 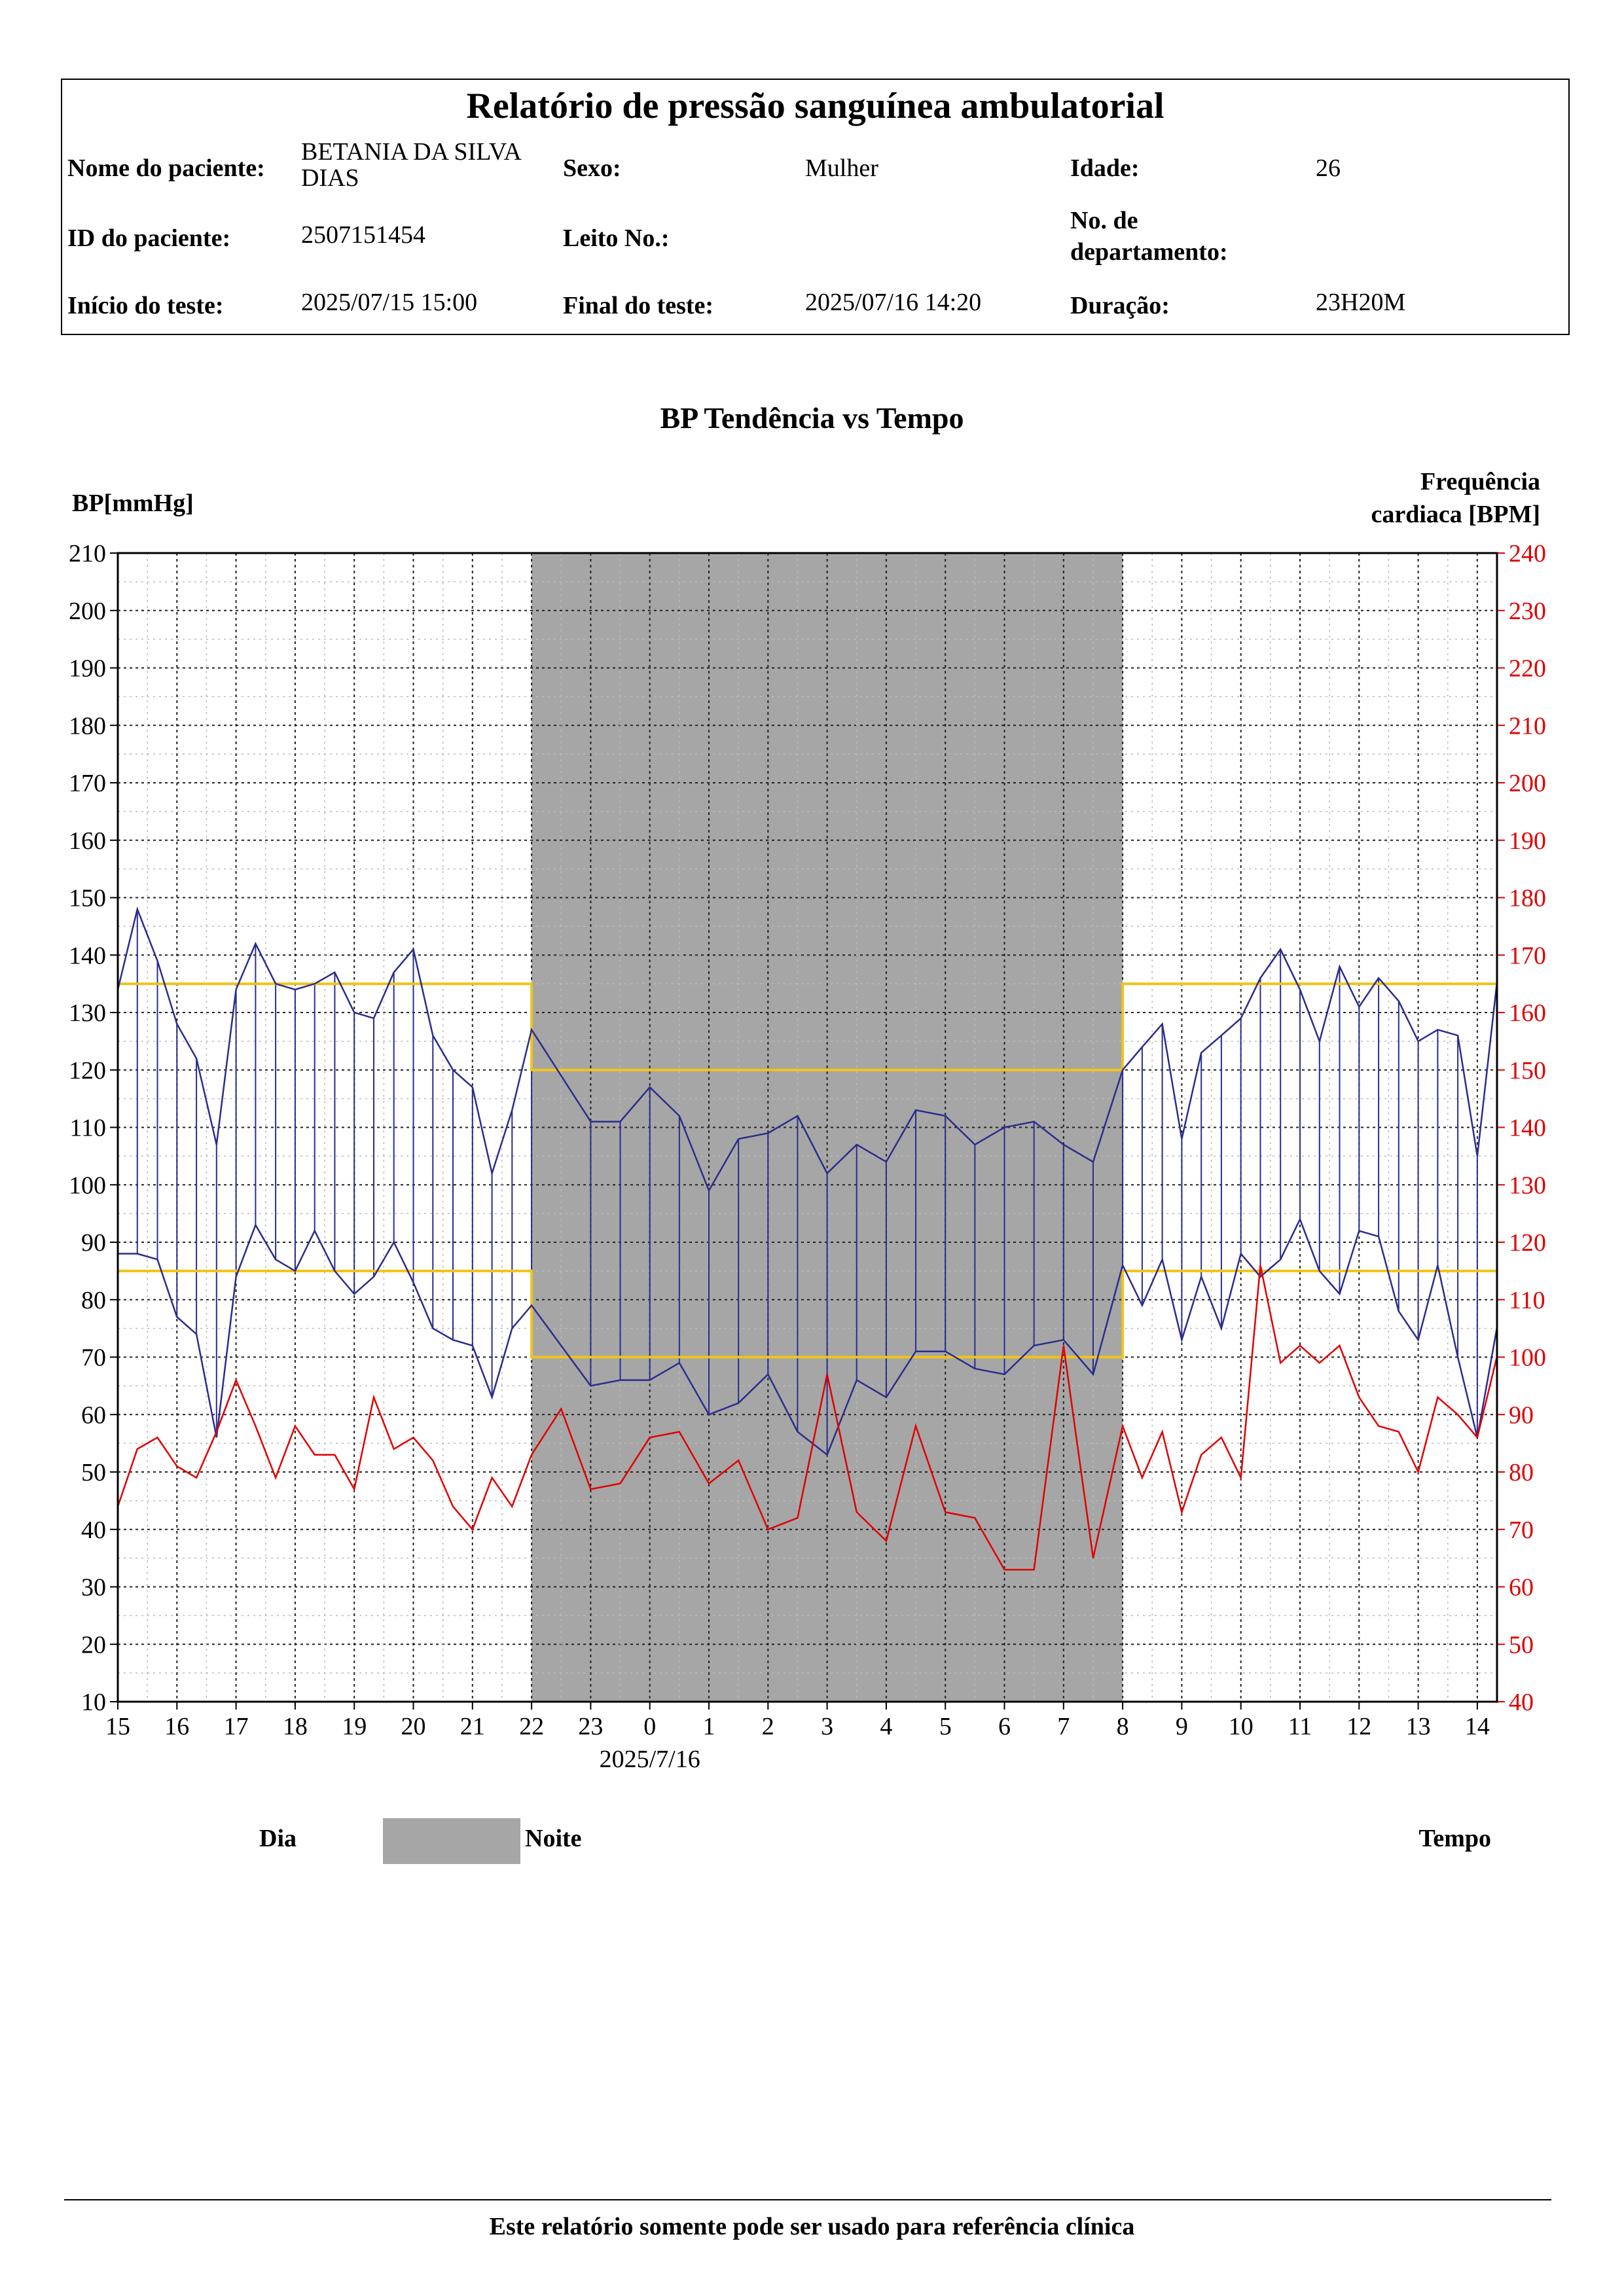 What do you see at coordinates (638, 305) in the screenshot?
I see `end-label: Final do teste:` at bounding box center [638, 305].